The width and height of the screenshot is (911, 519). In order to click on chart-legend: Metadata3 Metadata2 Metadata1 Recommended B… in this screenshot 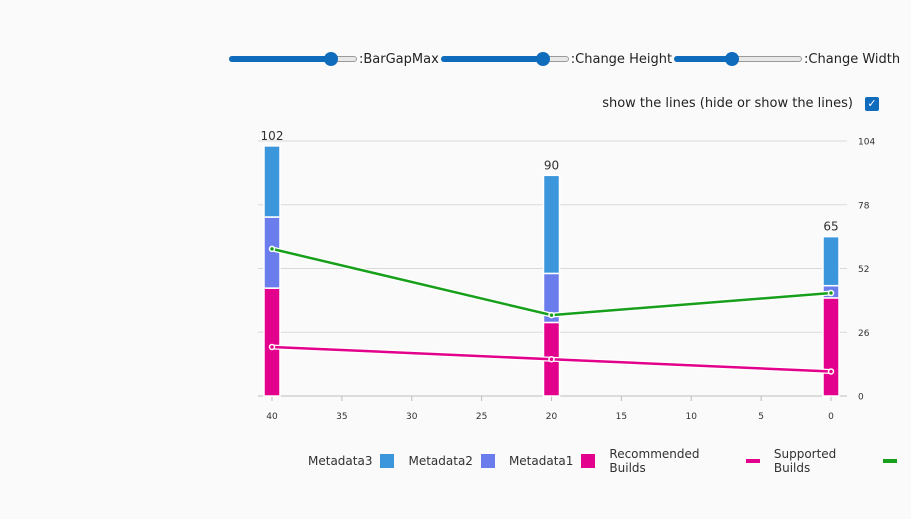, I will do `click(609, 461)`.